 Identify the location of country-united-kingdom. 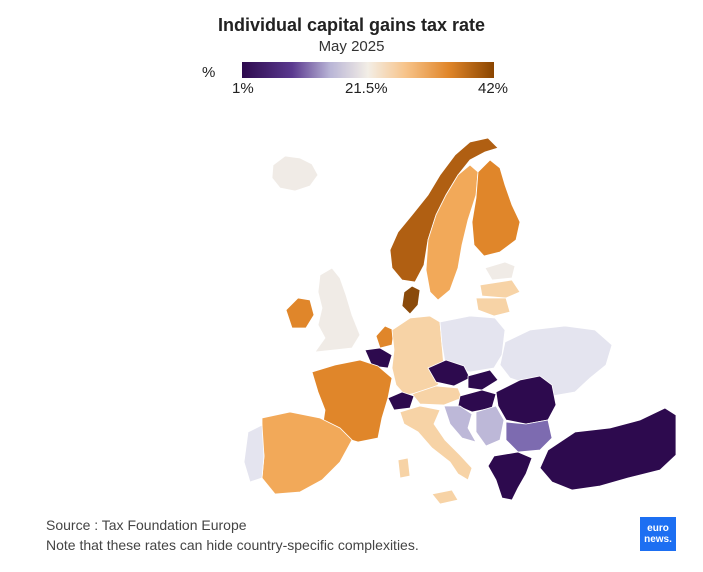
(337, 310).